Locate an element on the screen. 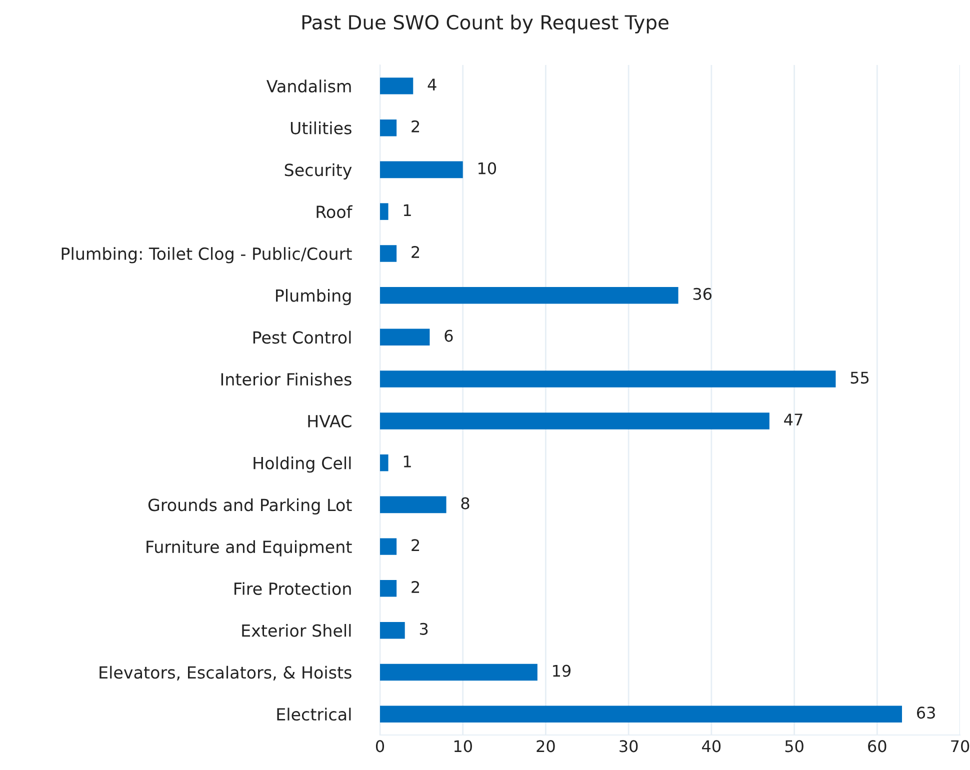 This screenshot has width=970, height=770. y-tick-label: Pest Control is located at coordinates (302, 337).